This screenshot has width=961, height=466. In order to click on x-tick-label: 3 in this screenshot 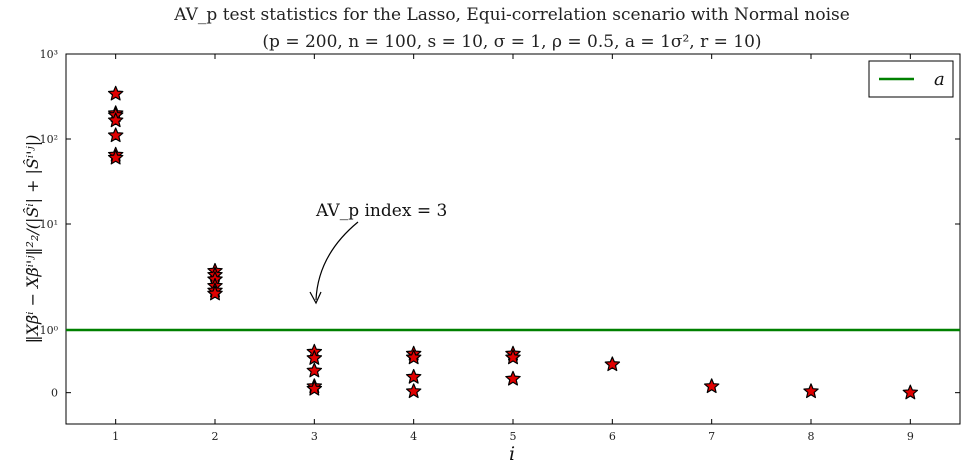, I will do `click(314, 436)`.